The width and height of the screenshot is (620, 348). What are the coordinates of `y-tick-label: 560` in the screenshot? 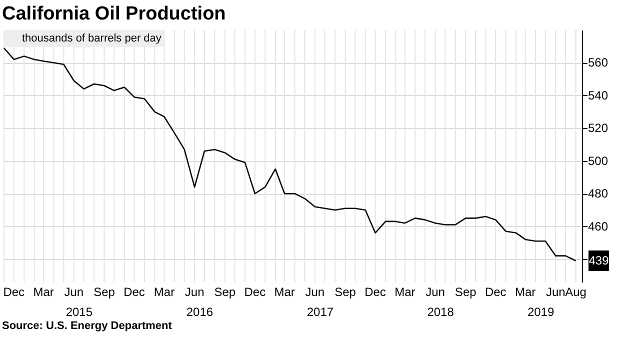 It's located at (598, 63).